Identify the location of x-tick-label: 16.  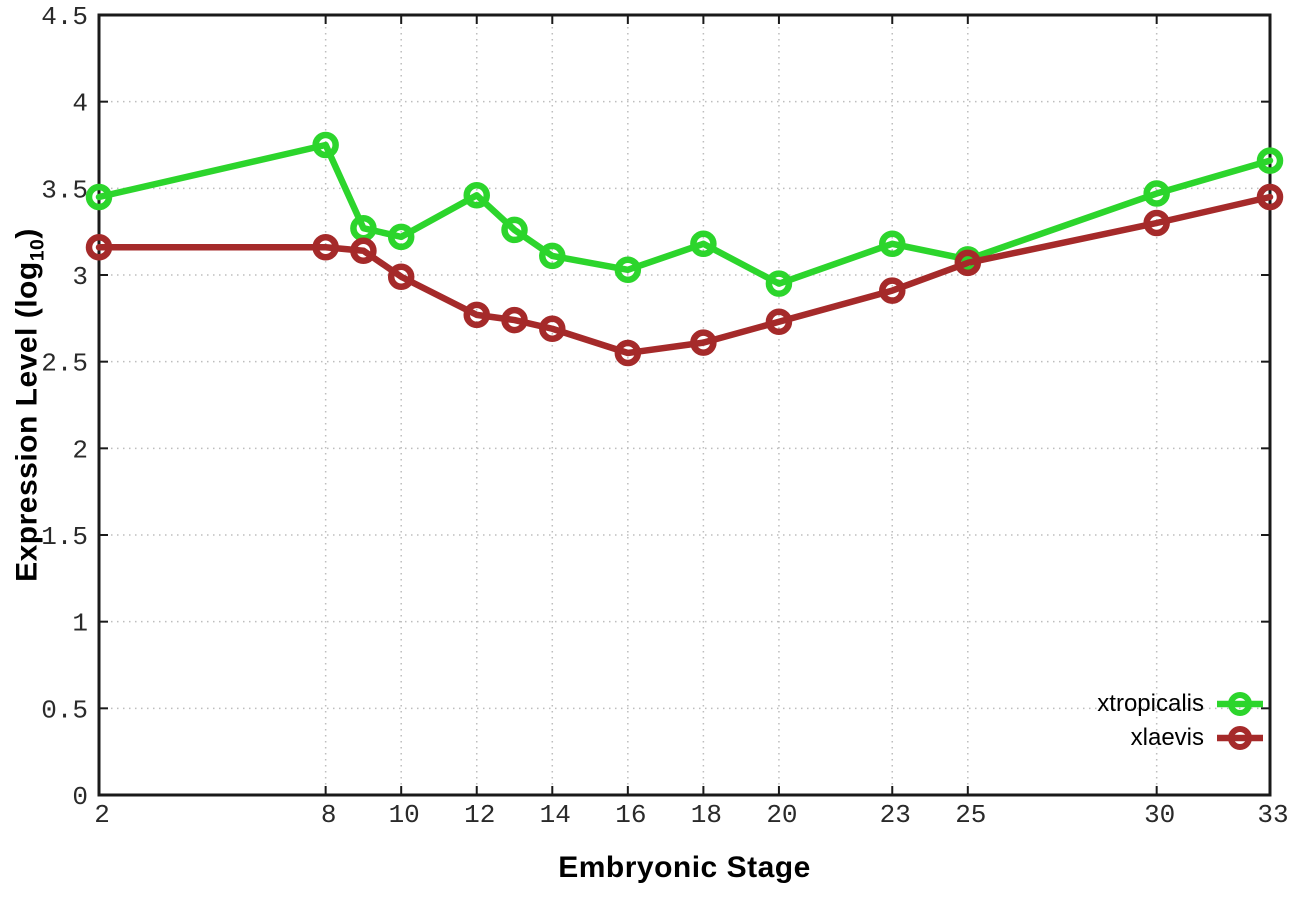
(630, 815).